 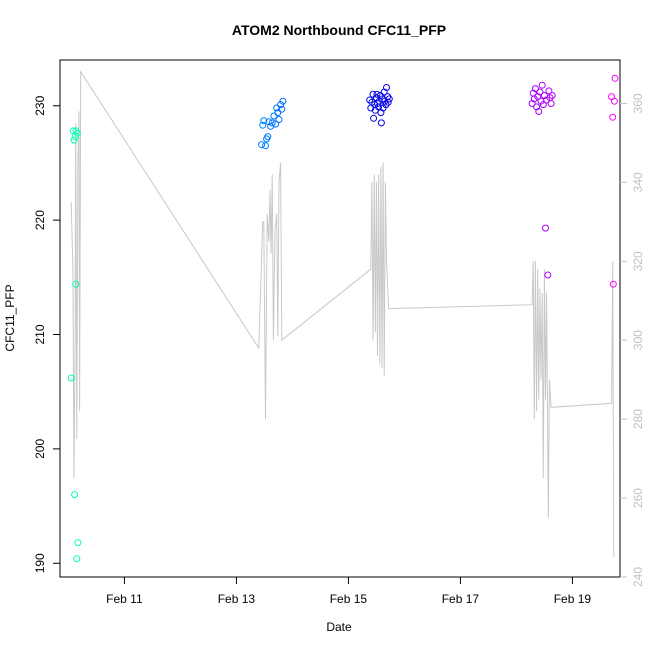 I want to click on chart-title: ATOM2 Northbound CFC11_PFP, so click(x=339, y=30).